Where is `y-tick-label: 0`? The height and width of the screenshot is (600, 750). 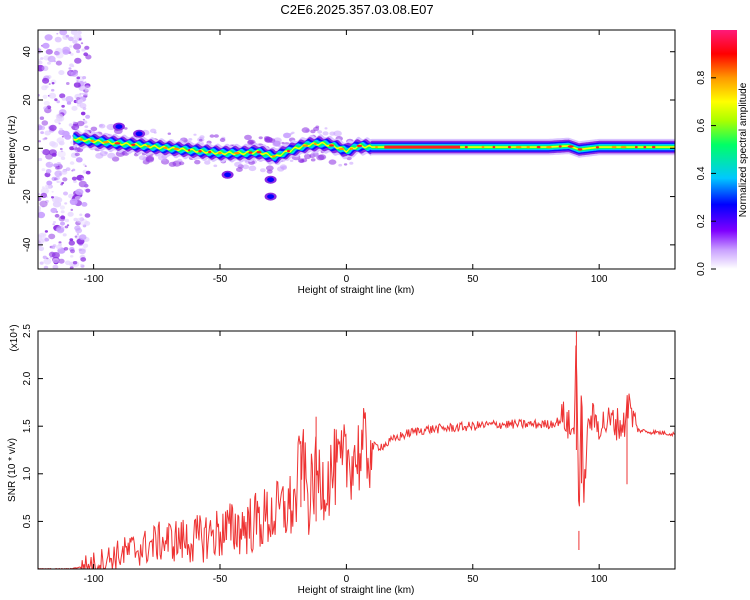
y-tick-label: 0 is located at coordinates (27, 148).